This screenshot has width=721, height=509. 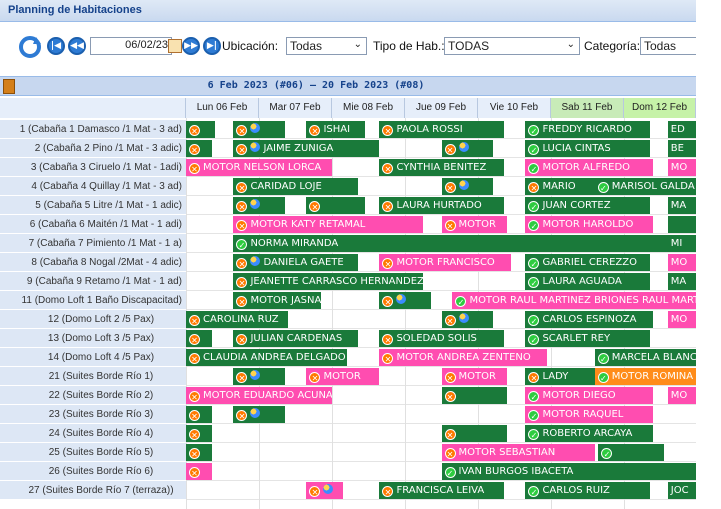 I want to click on booking-bar: MI, so click(x=681, y=243).